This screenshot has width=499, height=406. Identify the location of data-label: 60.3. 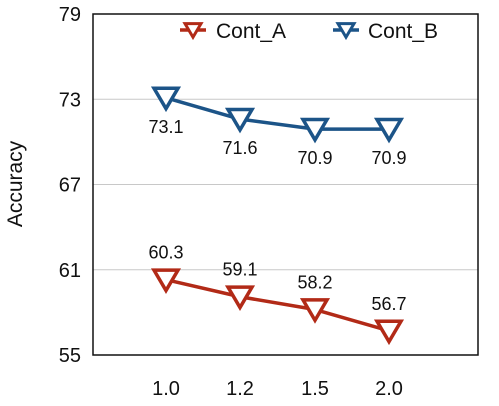
(165, 253).